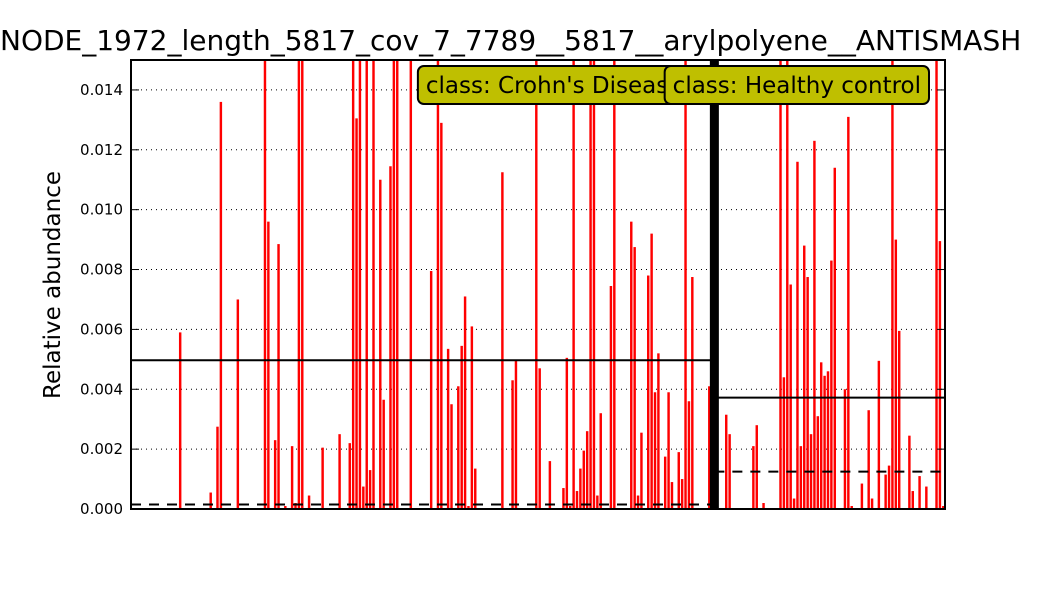  Describe the element at coordinates (554, 86) in the screenshot. I see `class-label: class: Crohn's Disease` at that location.